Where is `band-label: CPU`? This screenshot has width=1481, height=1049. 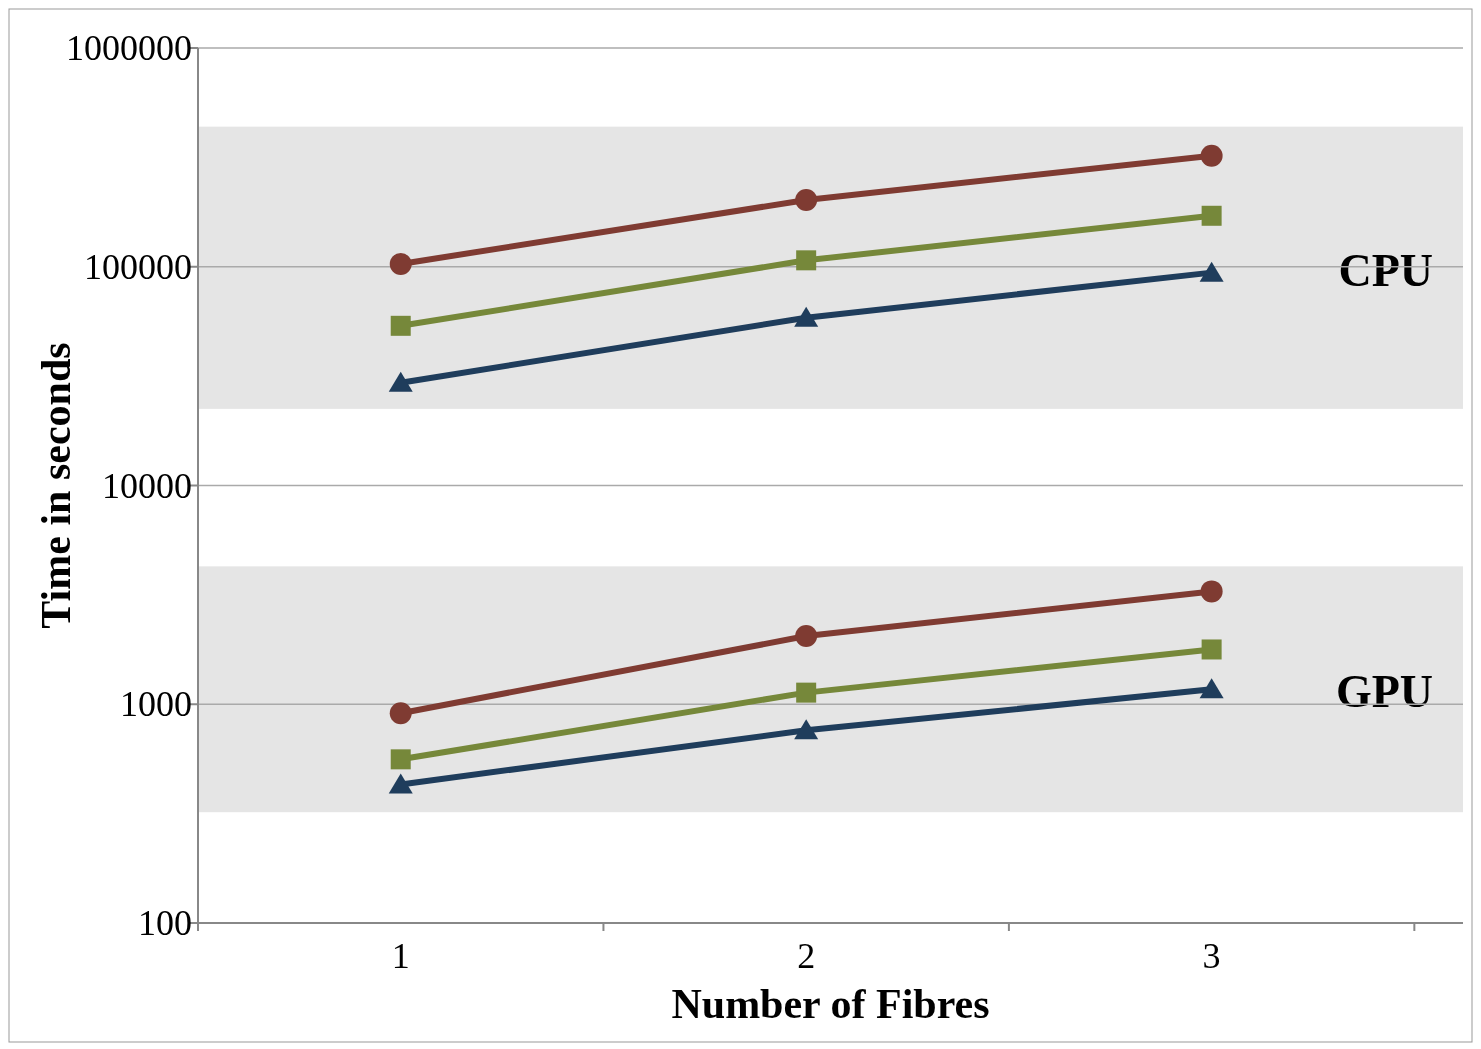
band-label: CPU is located at coordinates (1385, 270).